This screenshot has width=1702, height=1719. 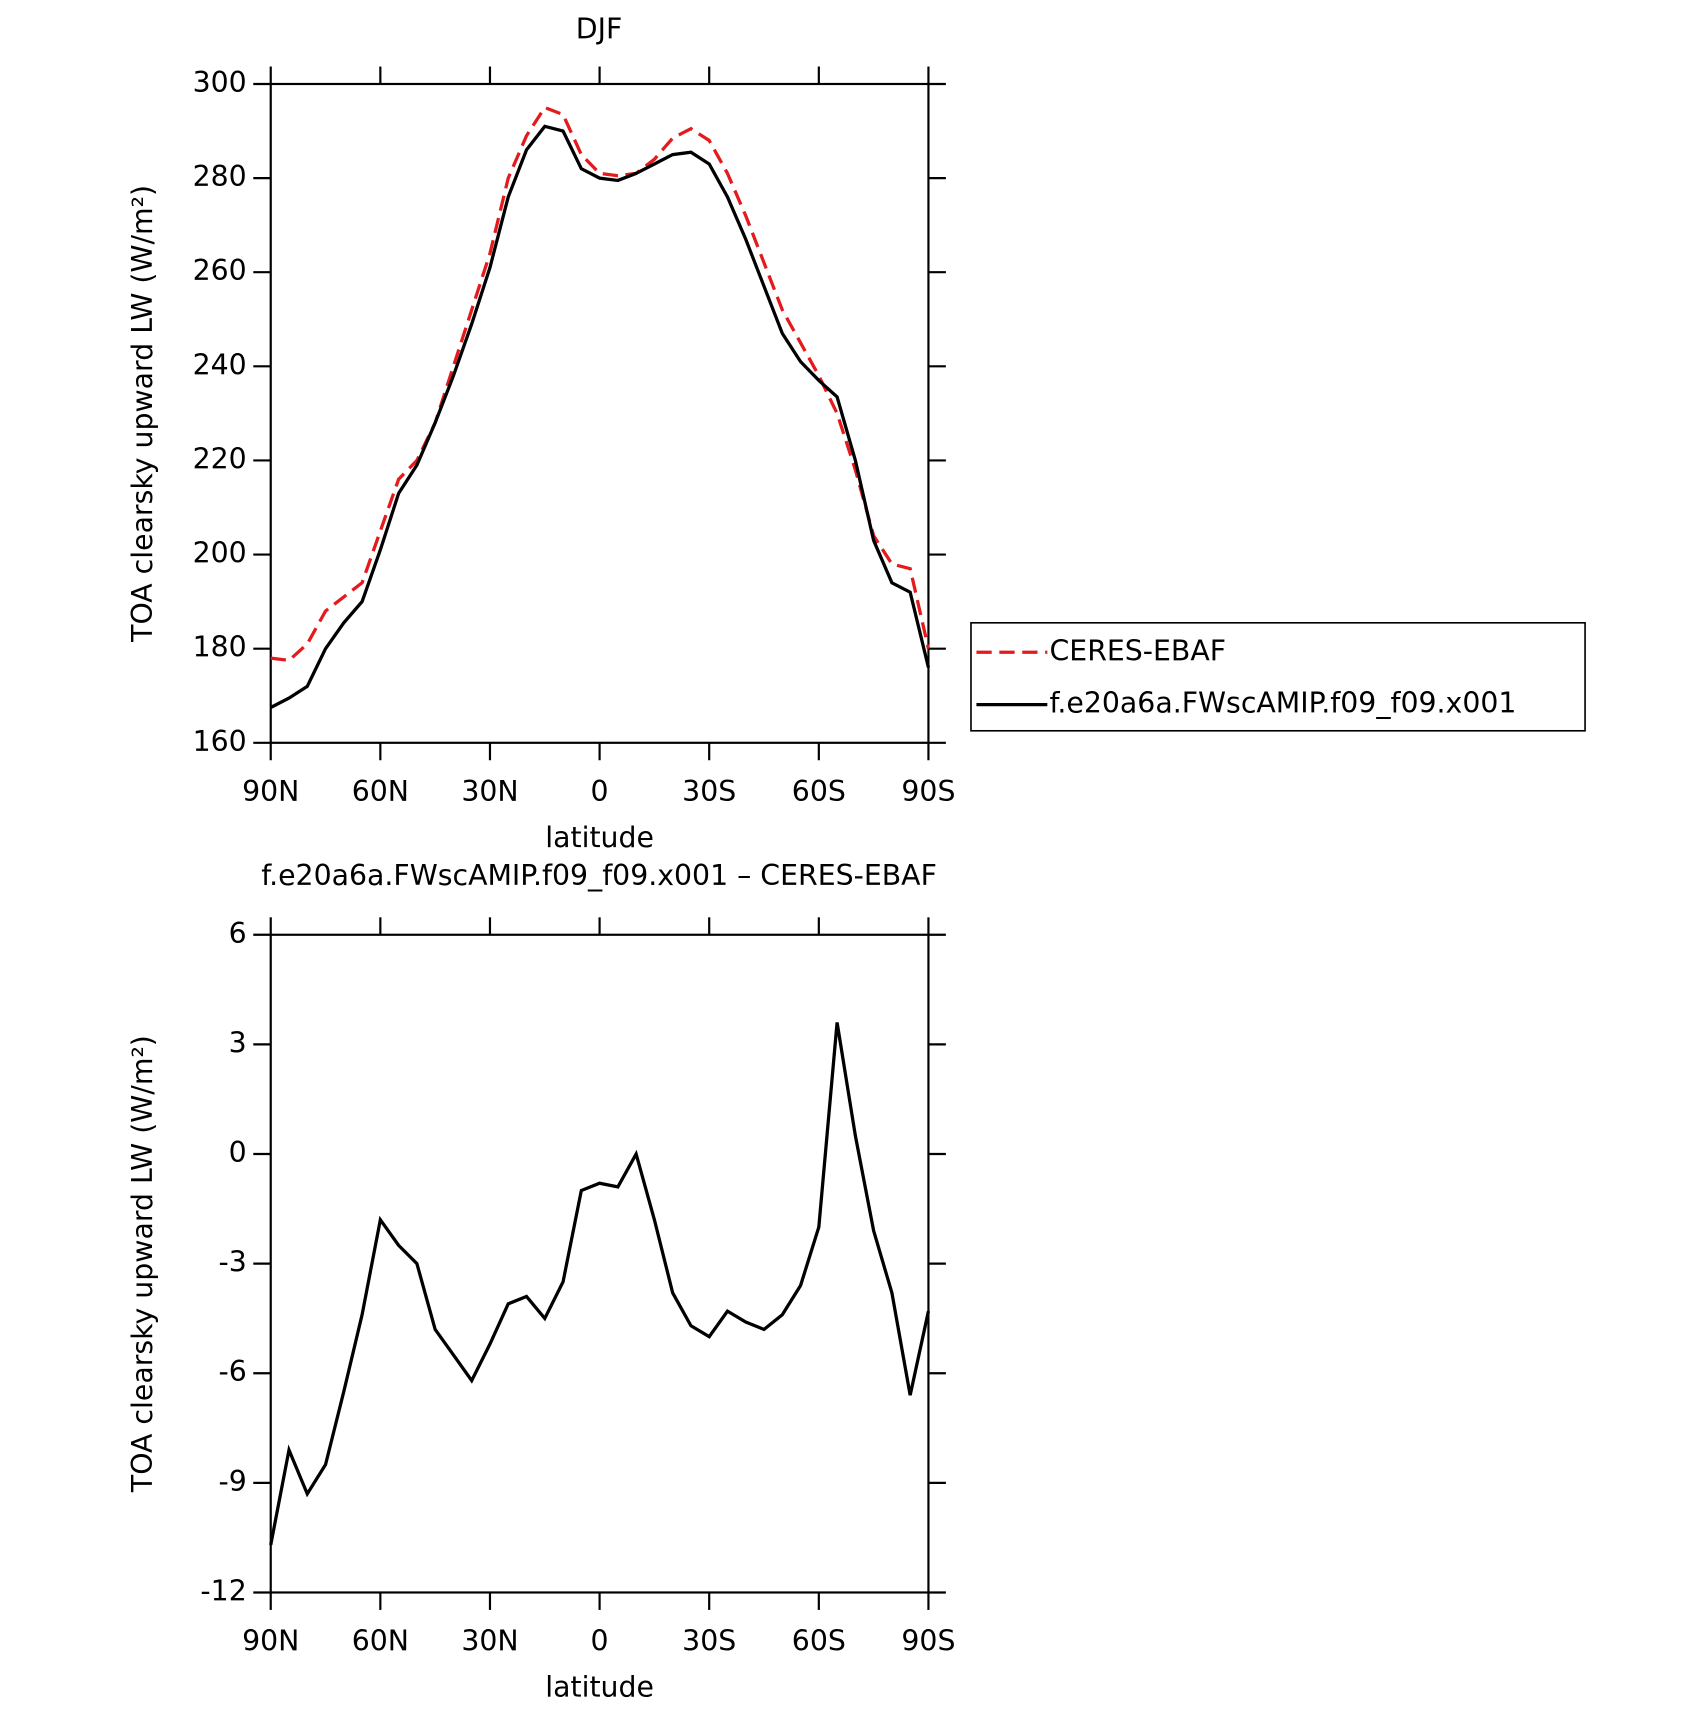 What do you see at coordinates (223, 1590) in the screenshot?
I see `y-tick-label: -12` at bounding box center [223, 1590].